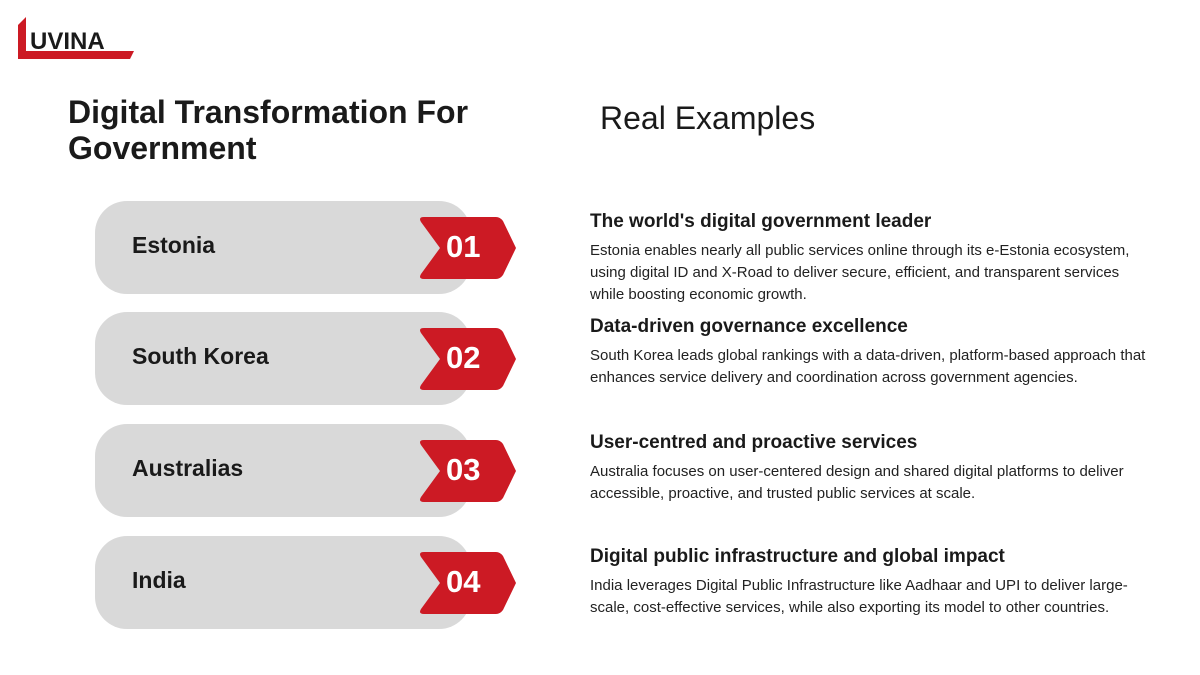  What do you see at coordinates (283, 582) in the screenshot?
I see `country-pill: India` at bounding box center [283, 582].